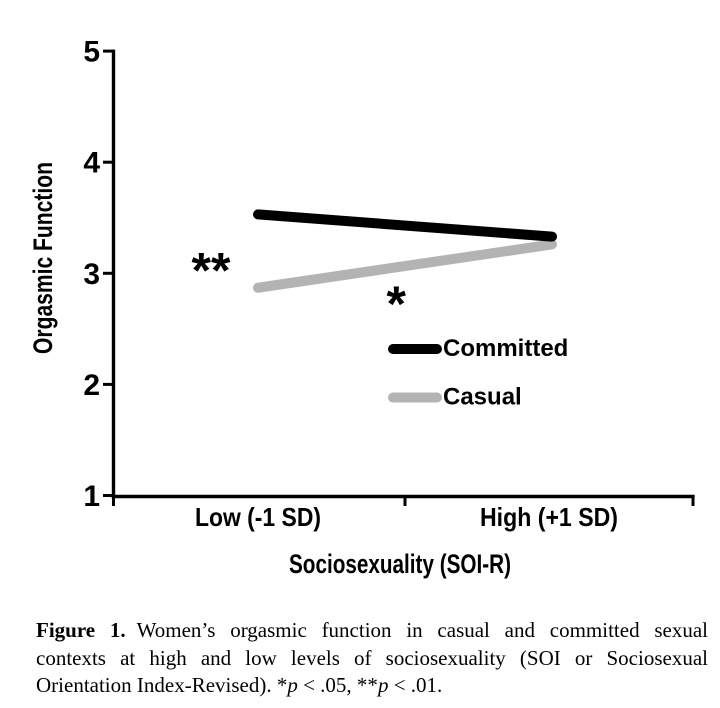  I want to click on caption-text: < .05, **, so click(337, 685).